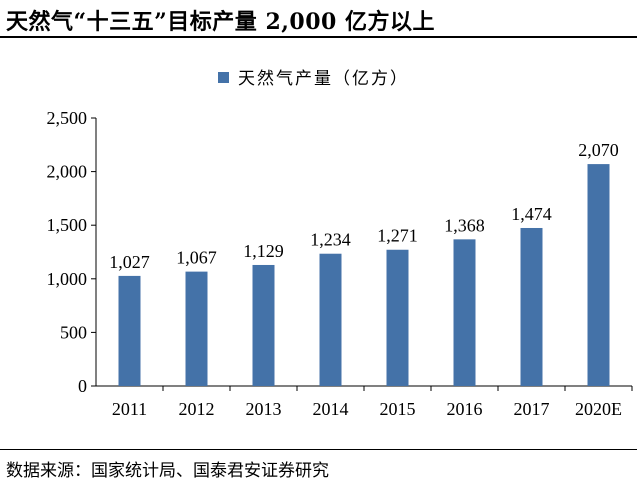 This screenshot has width=637, height=485. What do you see at coordinates (197, 409) in the screenshot?
I see `x-tick-label: 2012` at bounding box center [197, 409].